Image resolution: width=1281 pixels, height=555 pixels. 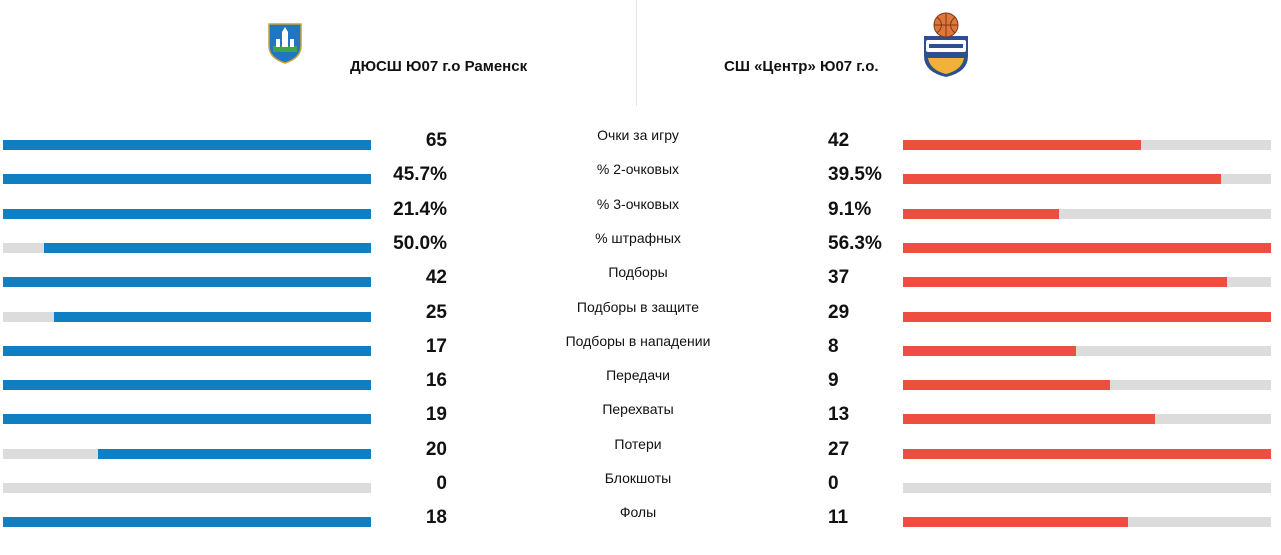 What do you see at coordinates (640, 493) in the screenshot?
I see `stat-row: 0 Блокшоты 0` at bounding box center [640, 493].